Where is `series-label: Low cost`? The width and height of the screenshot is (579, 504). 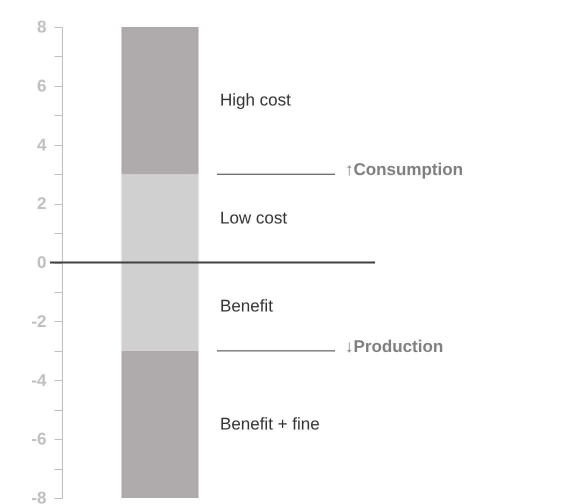 series-label: Low cost is located at coordinates (254, 218).